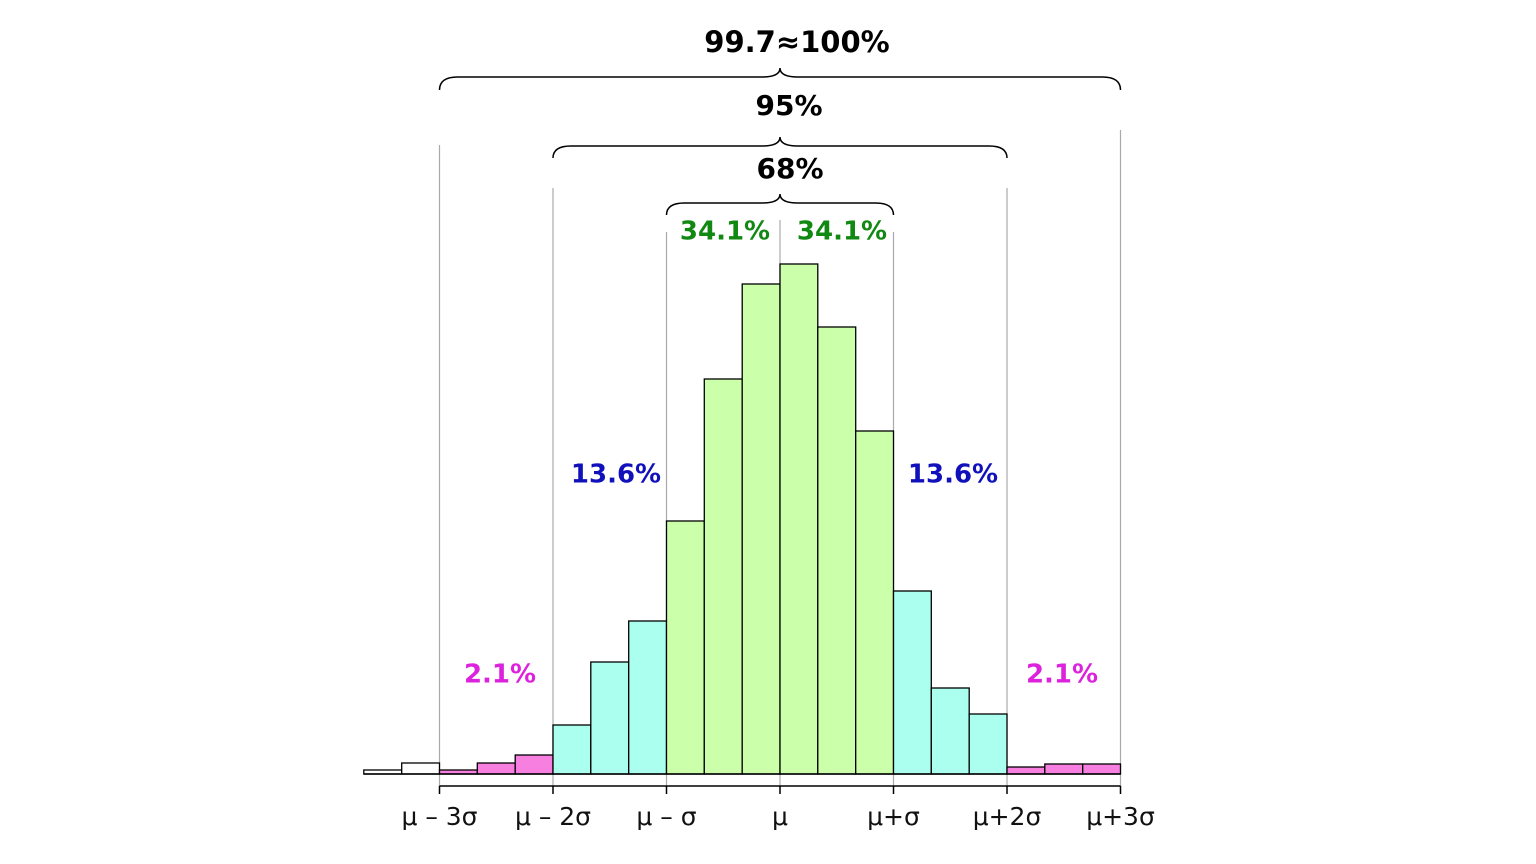 This screenshot has width=1536, height=864. What do you see at coordinates (780, 816) in the screenshot?
I see `x-tick-label: μ` at bounding box center [780, 816].